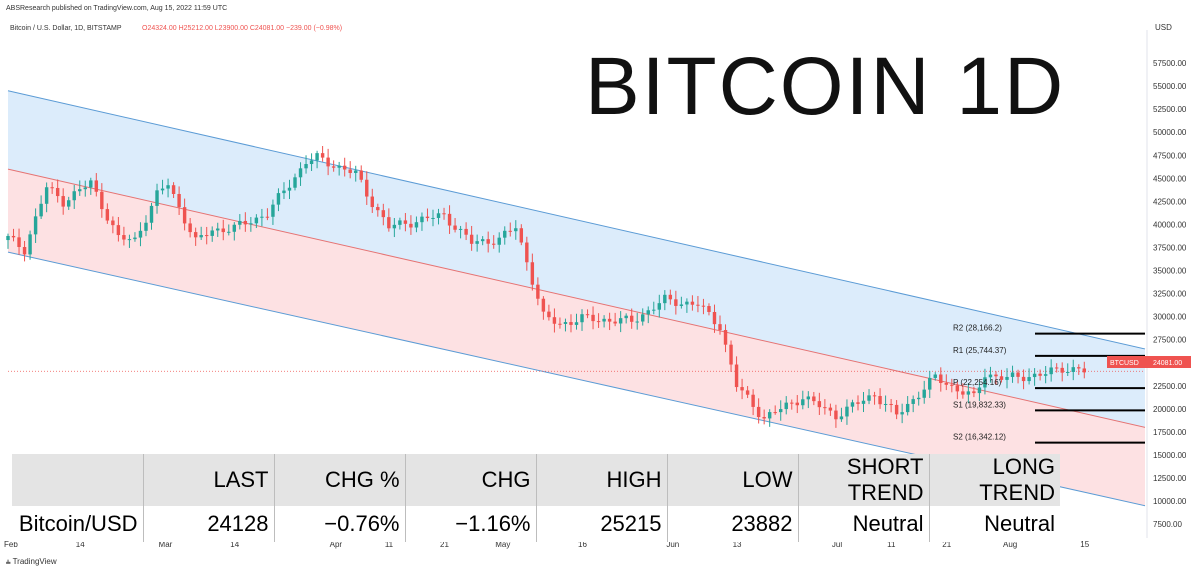 This screenshot has height=575, width=1200. What do you see at coordinates (602, 480) in the screenshot?
I see `table-header-cell: HIGH` at bounding box center [602, 480].